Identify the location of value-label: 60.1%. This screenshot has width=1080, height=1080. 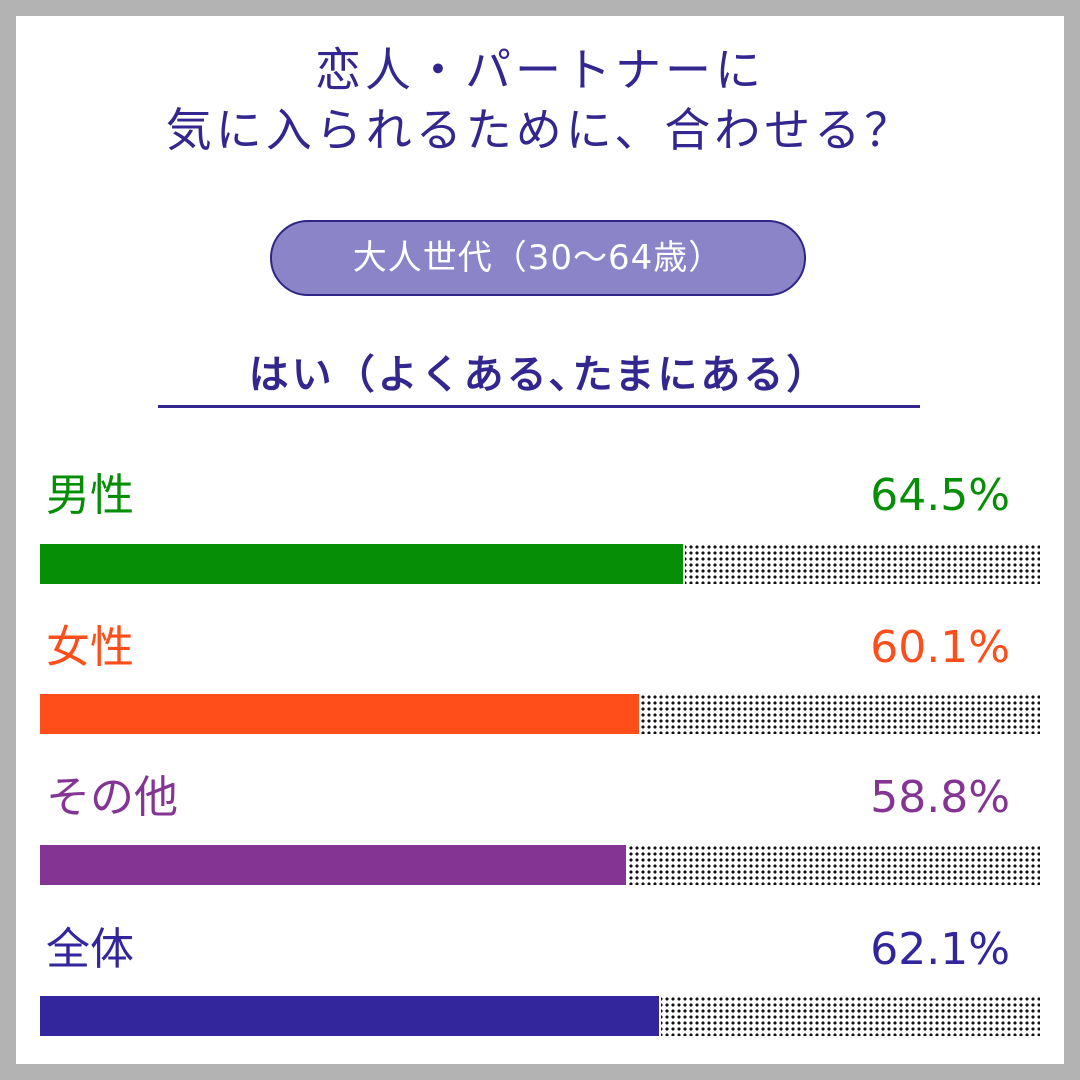
(940, 647).